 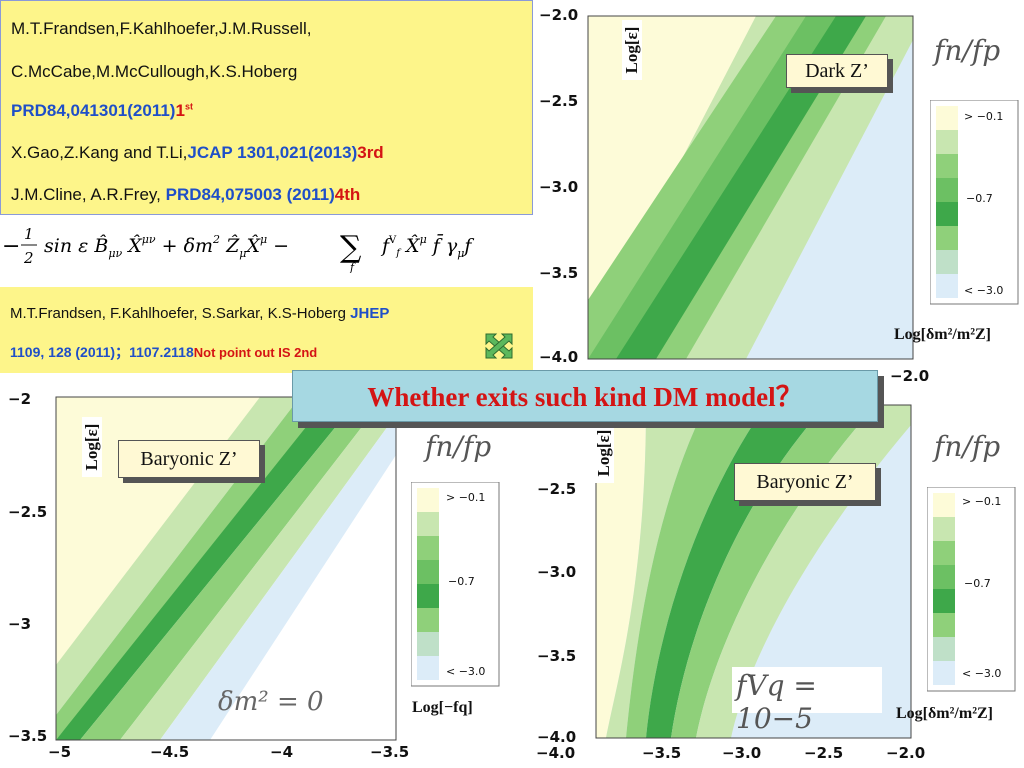 I want to click on order-sup: st, so click(x=188, y=106).